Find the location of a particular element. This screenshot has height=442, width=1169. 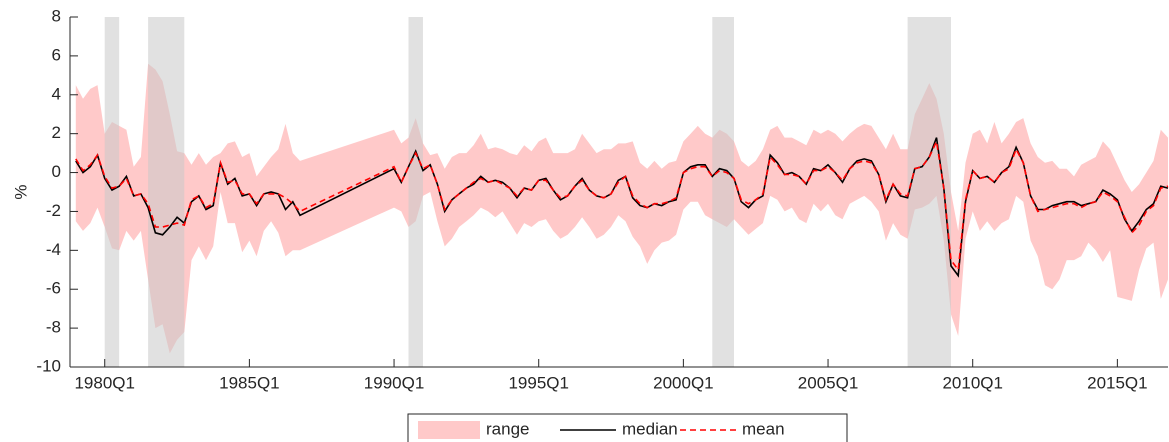

y-tick-label: -6 is located at coordinates (53, 288).